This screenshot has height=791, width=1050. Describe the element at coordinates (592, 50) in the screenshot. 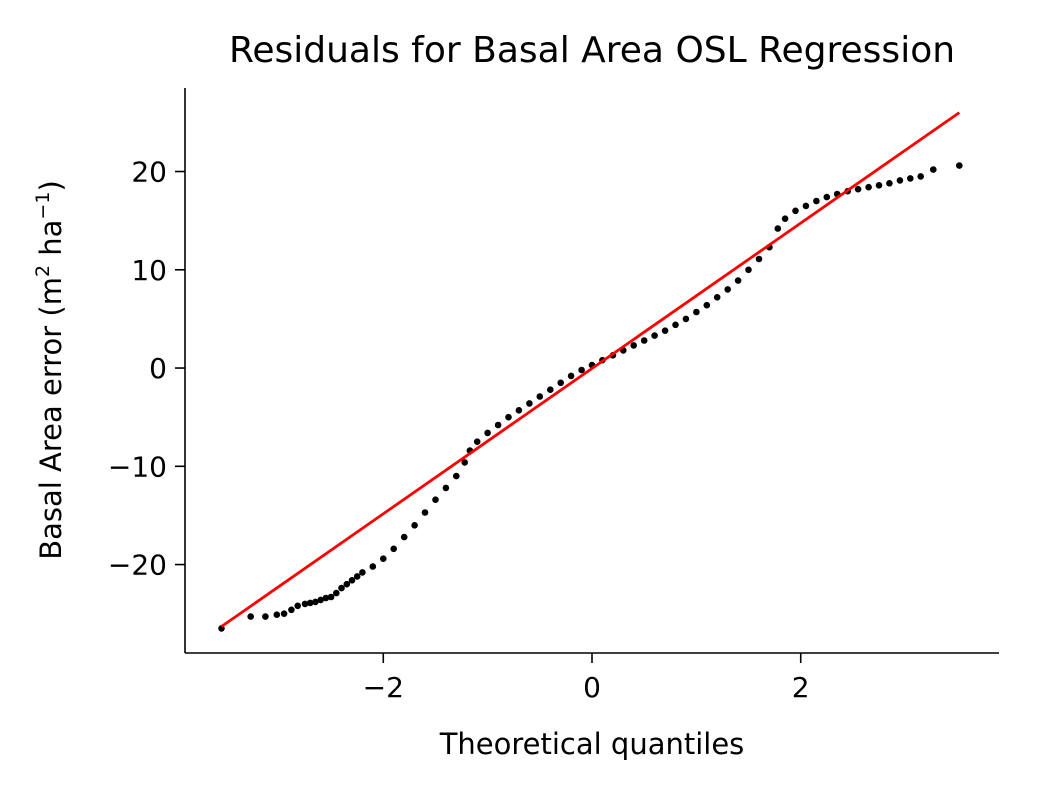

I see `chart-title: Residuals for Basal Area OSL Regression` at that location.